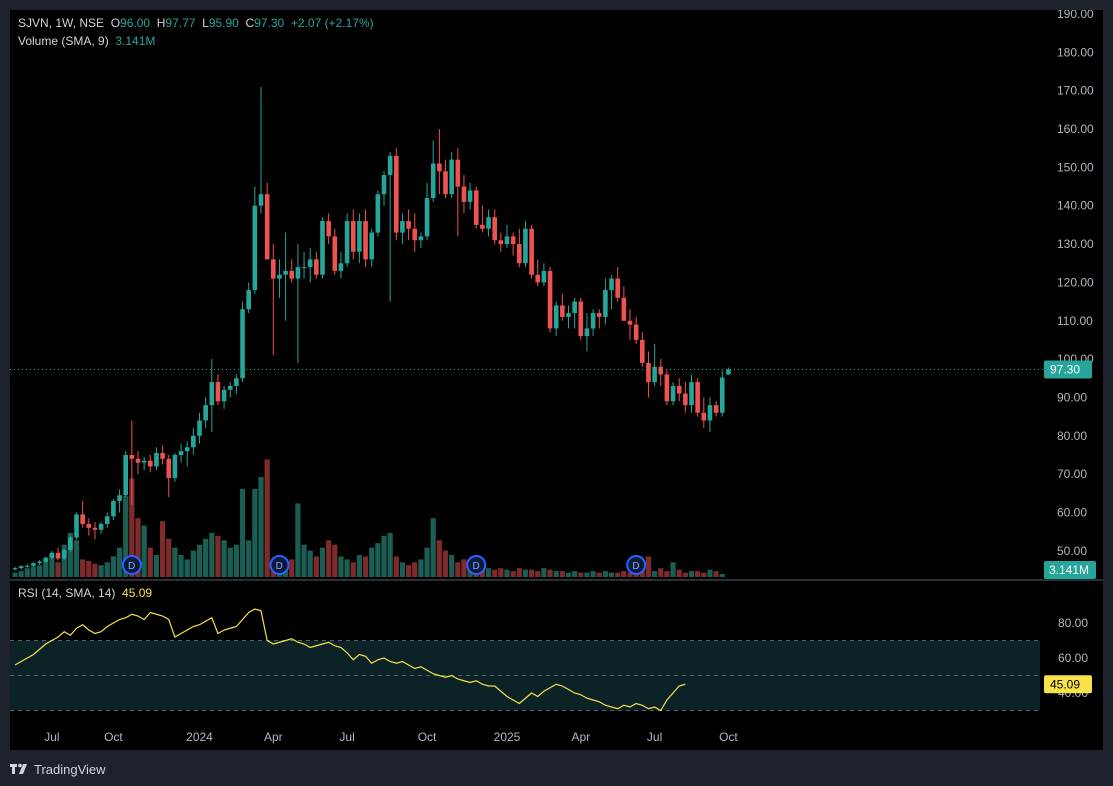 This screenshot has width=1113, height=786. I want to click on open-value: 96.00, so click(135, 23).